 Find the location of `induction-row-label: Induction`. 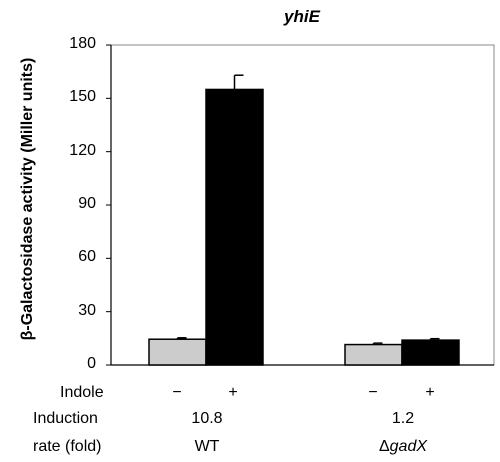

induction-row-label: Induction is located at coordinates (65, 418).